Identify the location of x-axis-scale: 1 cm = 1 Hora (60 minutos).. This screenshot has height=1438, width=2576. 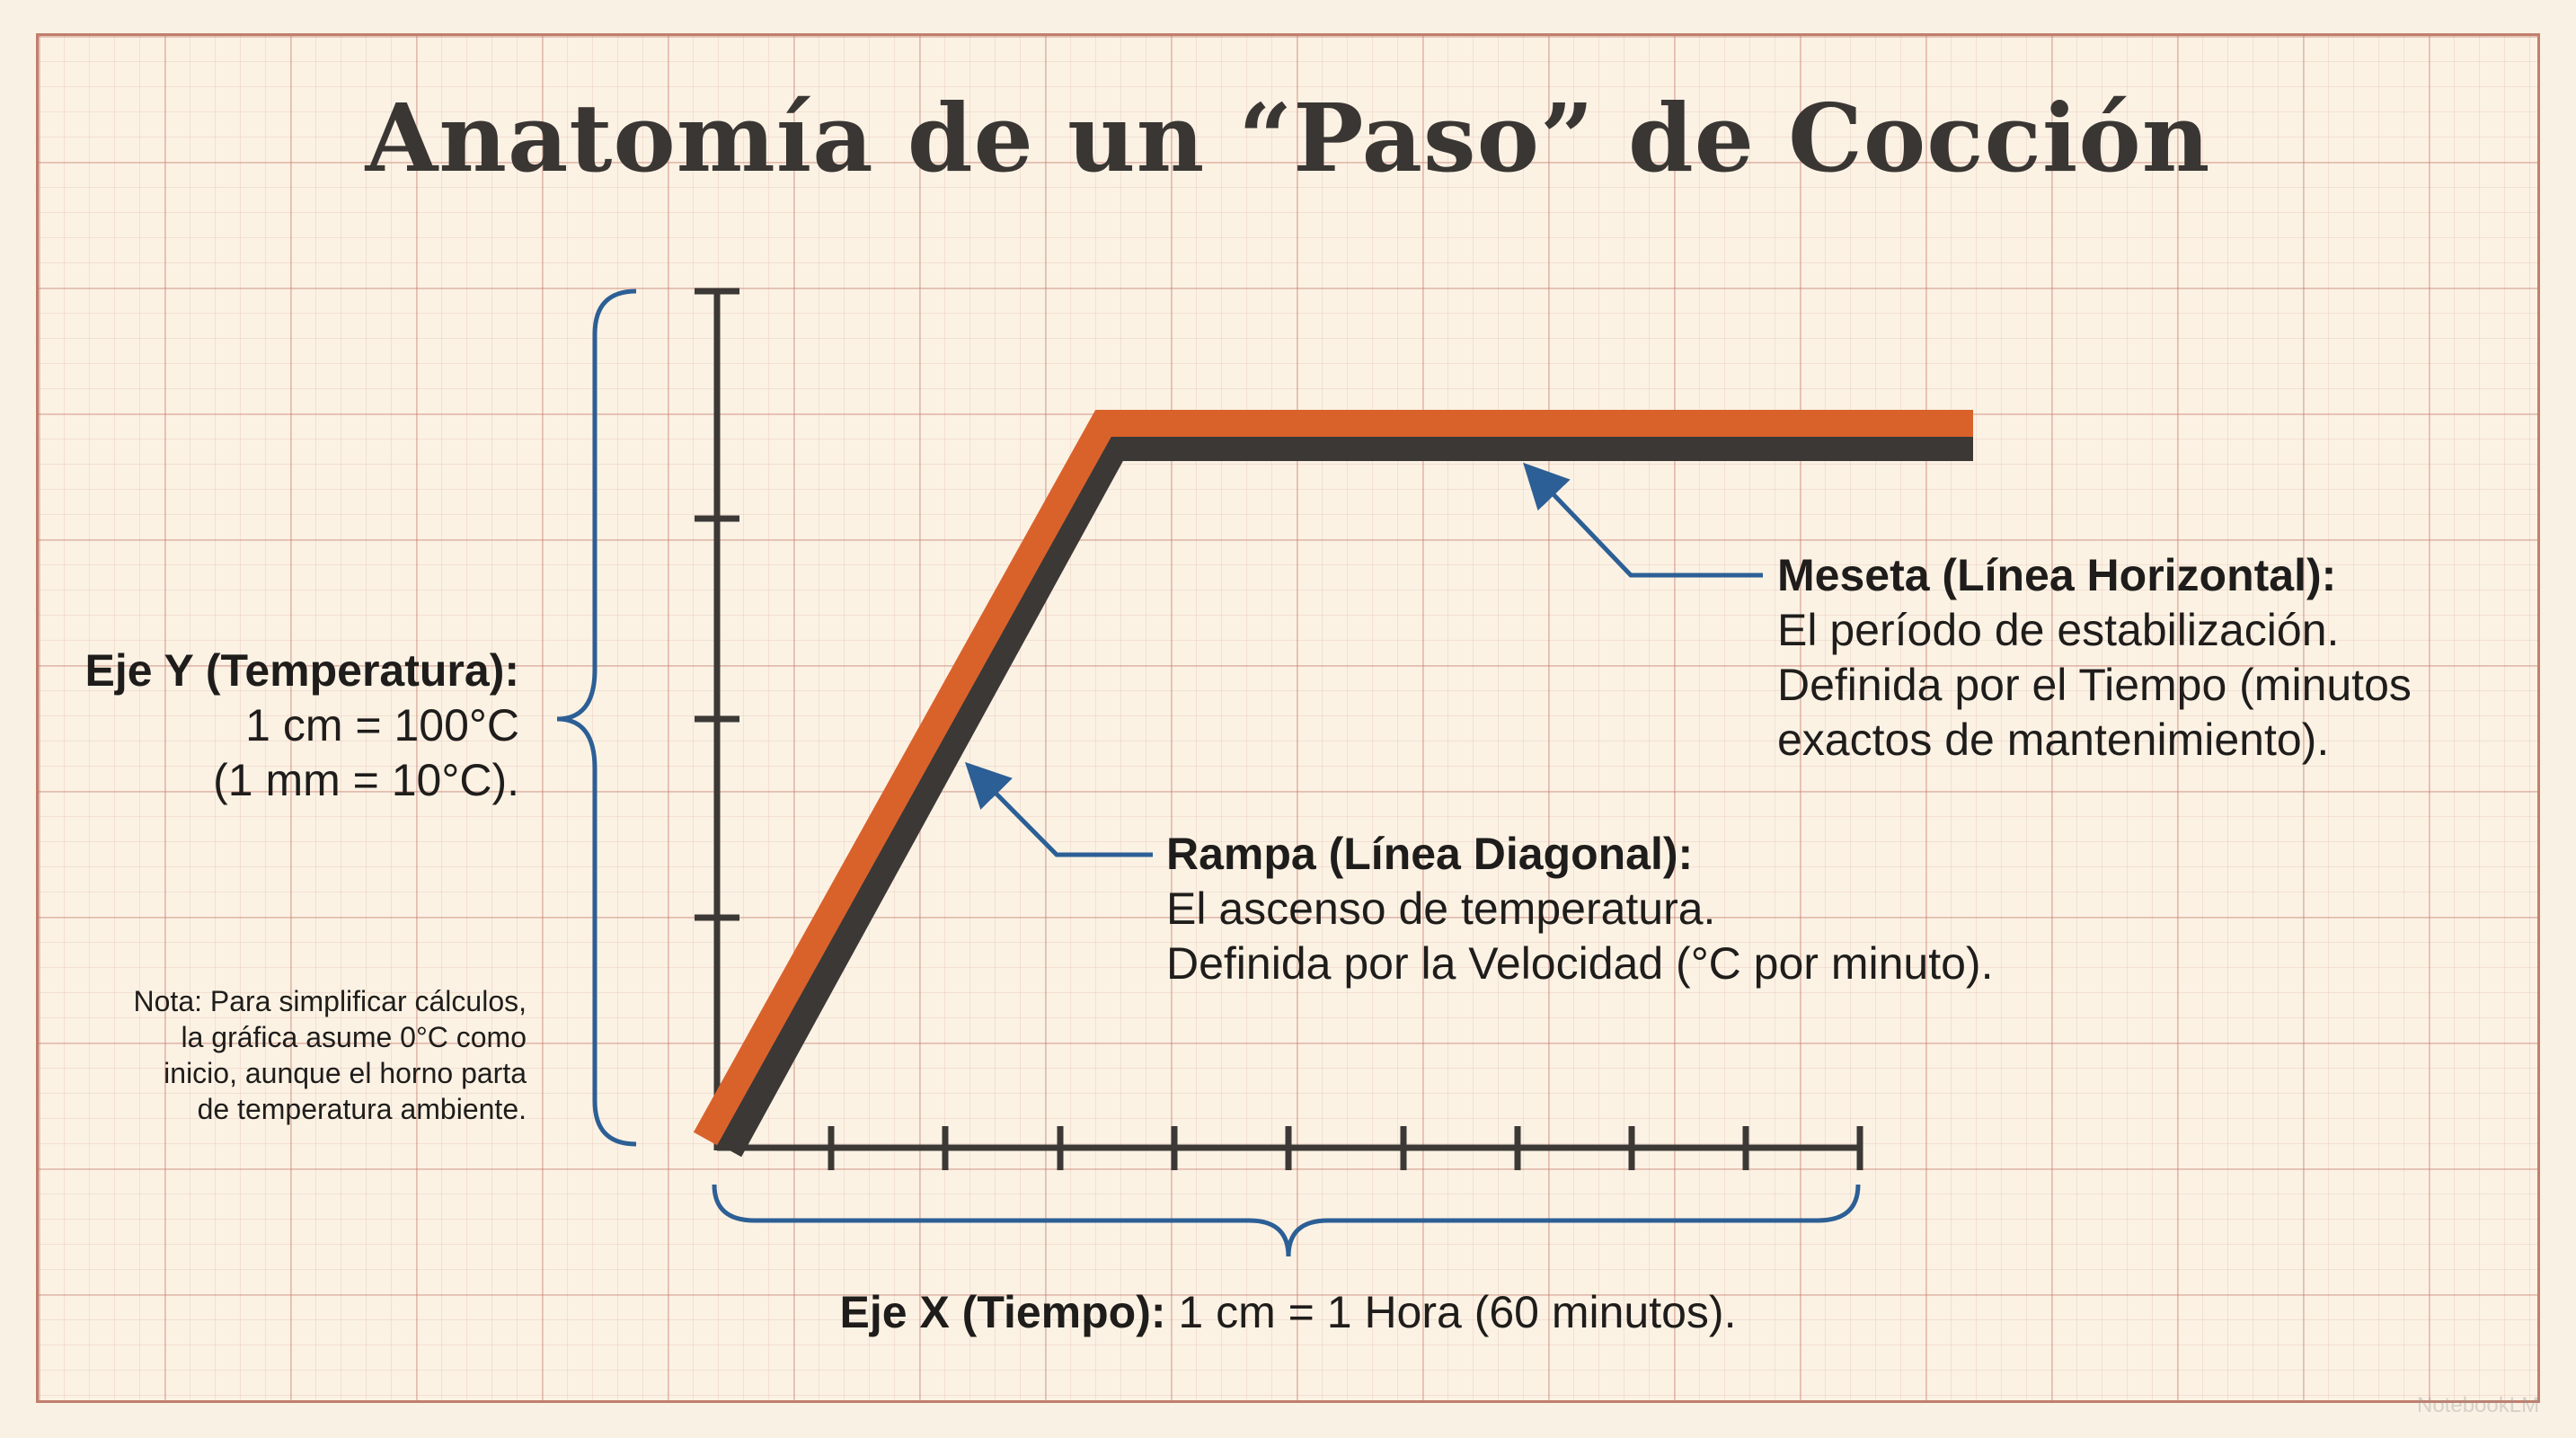
(1451, 1312).